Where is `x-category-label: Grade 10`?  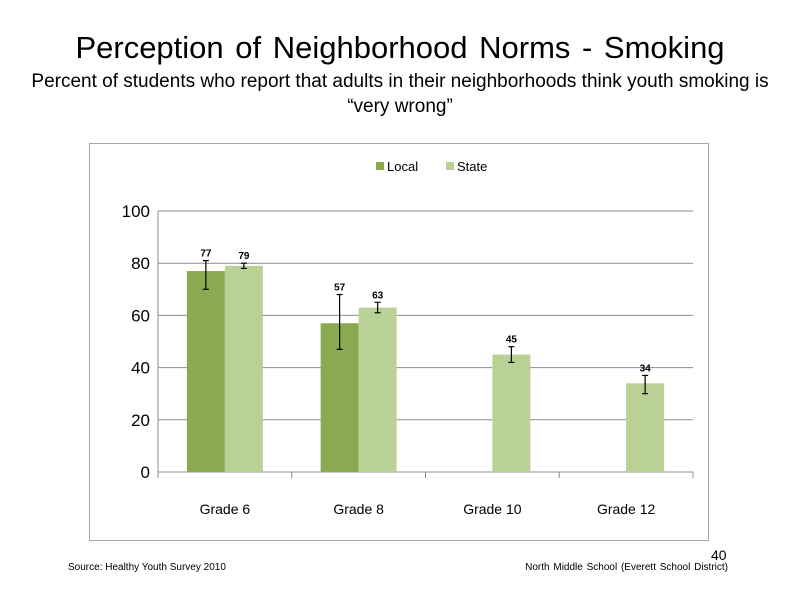 x-category-label: Grade 10 is located at coordinates (492, 509).